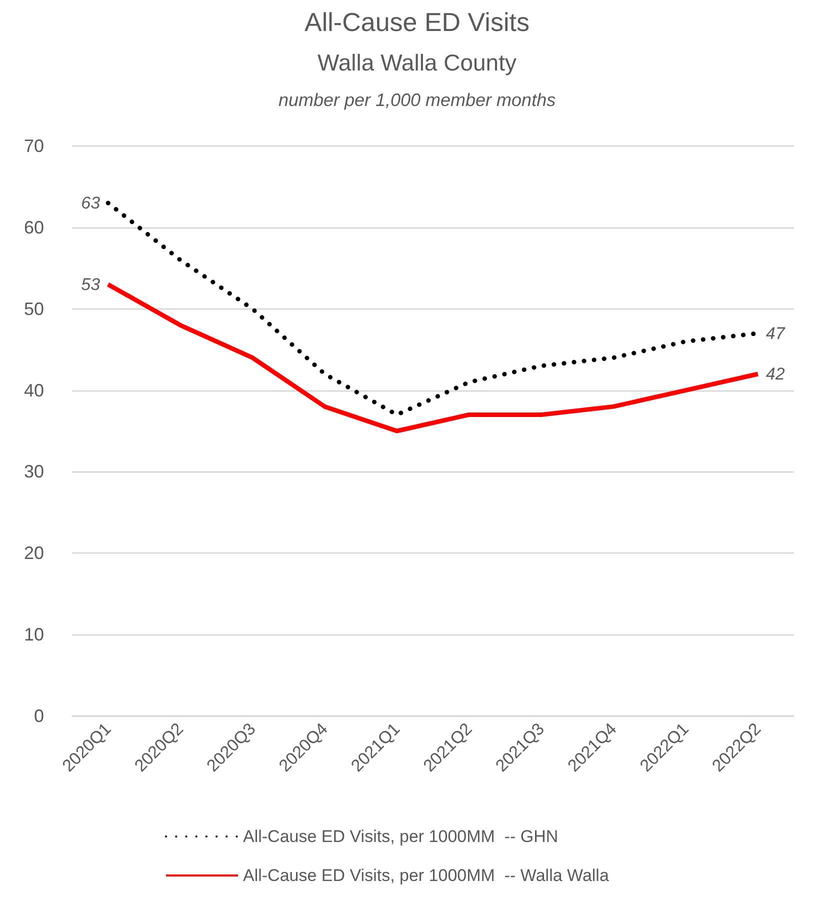  Describe the element at coordinates (34, 634) in the screenshot. I see `y-tick-label: 10` at that location.